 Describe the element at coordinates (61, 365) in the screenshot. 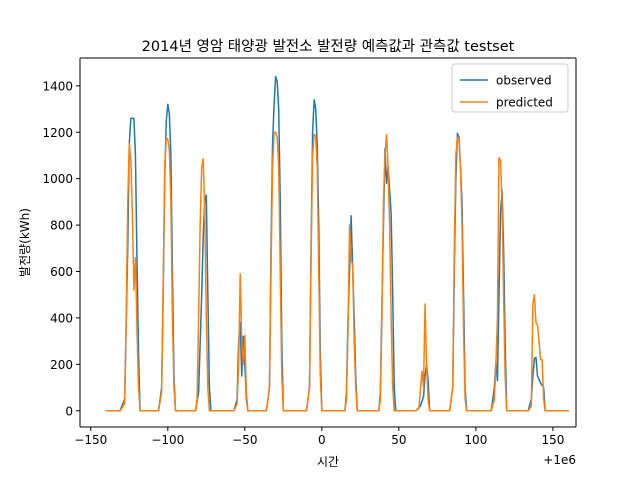

I see `y-tick-label: 200` at that location.